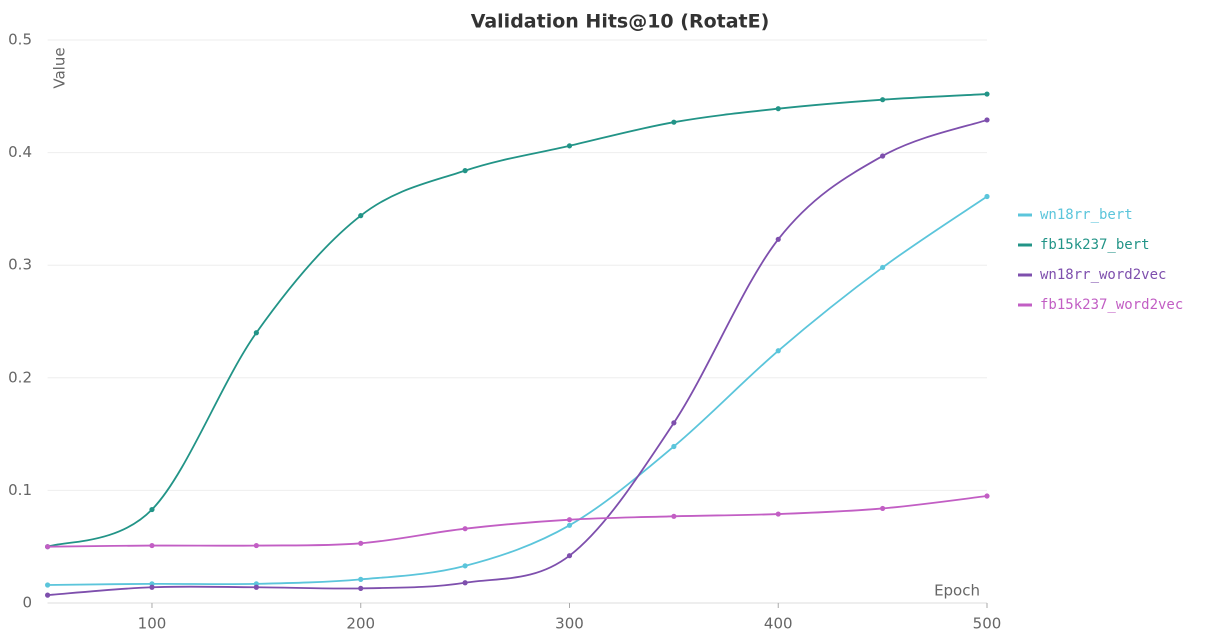  What do you see at coordinates (152, 624) in the screenshot?
I see `x-tick-label: 100` at bounding box center [152, 624].